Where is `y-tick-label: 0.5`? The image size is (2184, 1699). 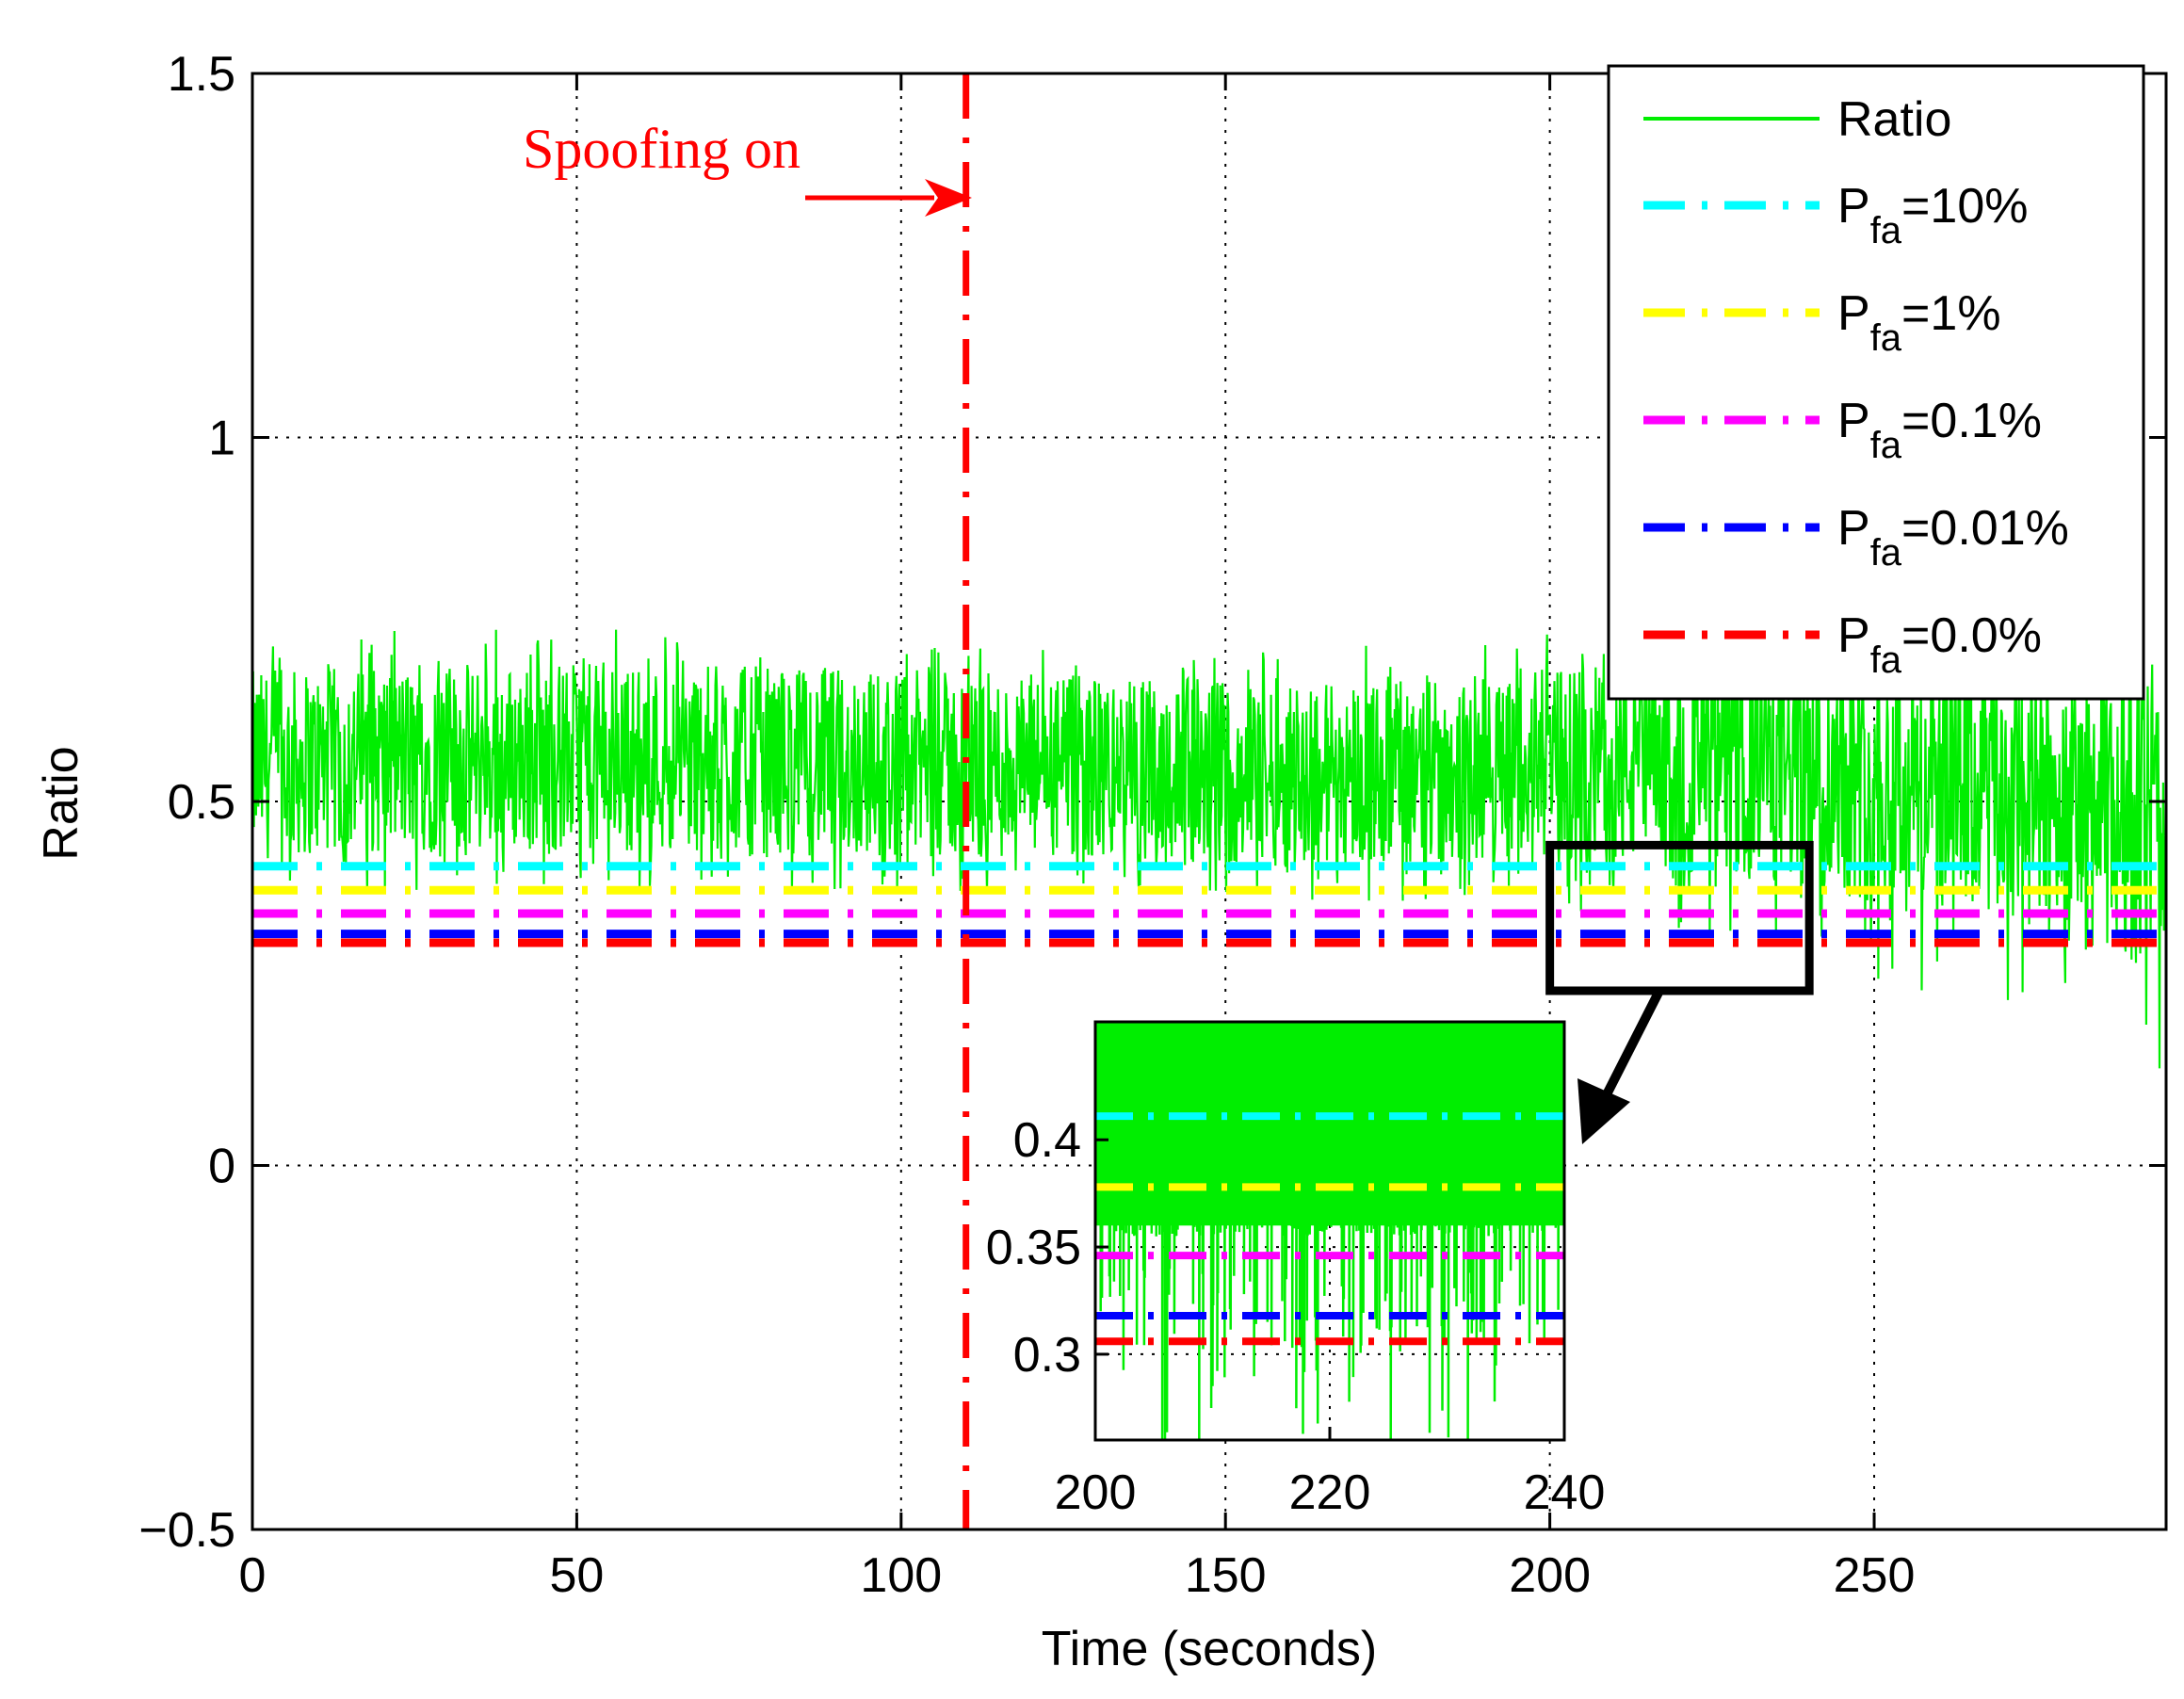
y-tick-label: 0.5 is located at coordinates (201, 802).